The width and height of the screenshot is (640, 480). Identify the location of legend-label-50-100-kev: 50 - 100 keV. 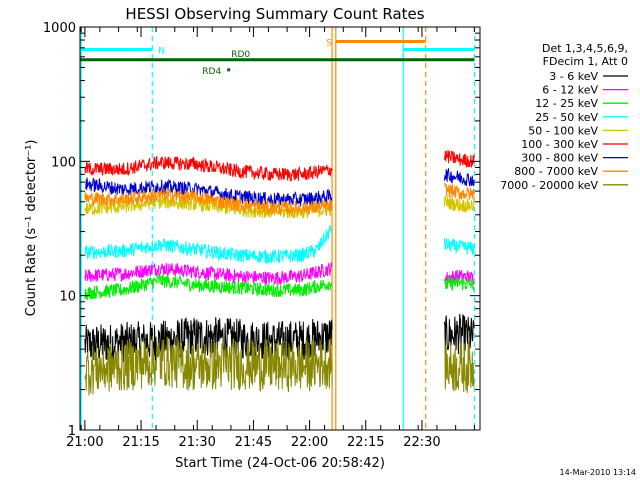
(563, 130).